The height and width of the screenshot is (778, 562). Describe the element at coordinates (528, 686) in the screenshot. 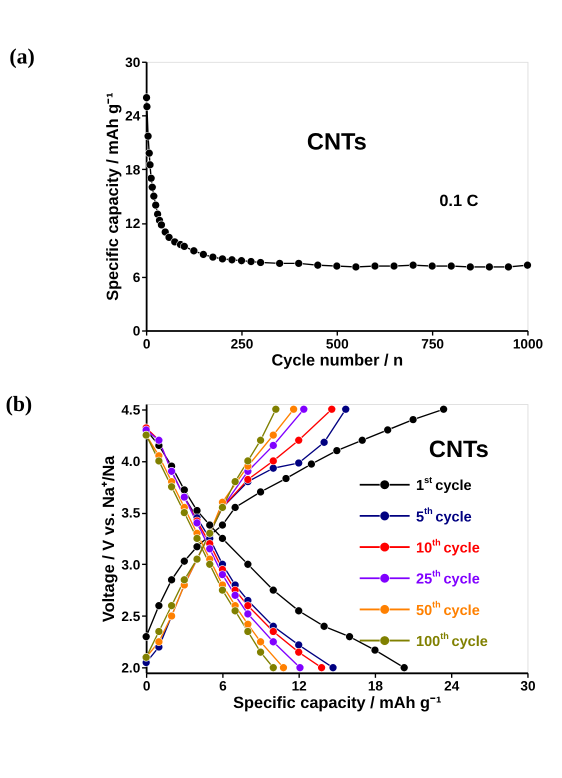

I see `x-tick-label: 30` at that location.